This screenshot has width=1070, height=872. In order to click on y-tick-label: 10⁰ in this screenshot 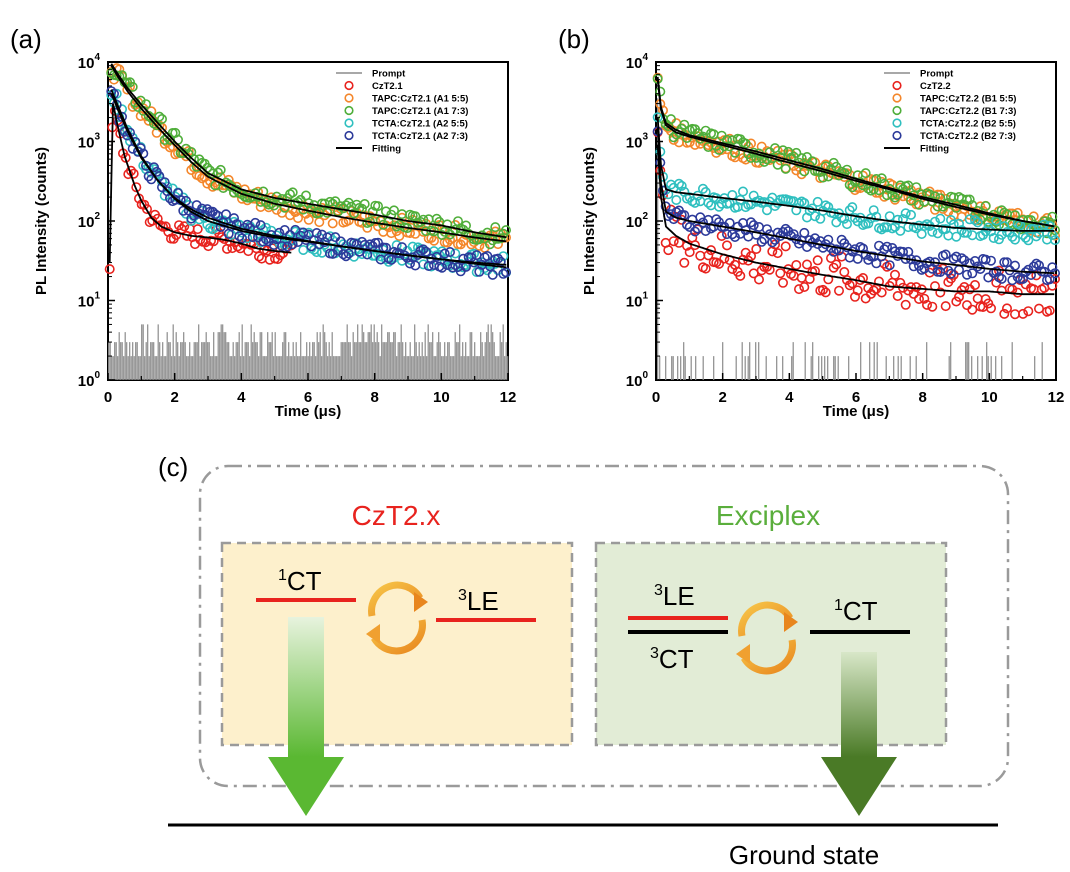, I will do `click(89, 380)`.